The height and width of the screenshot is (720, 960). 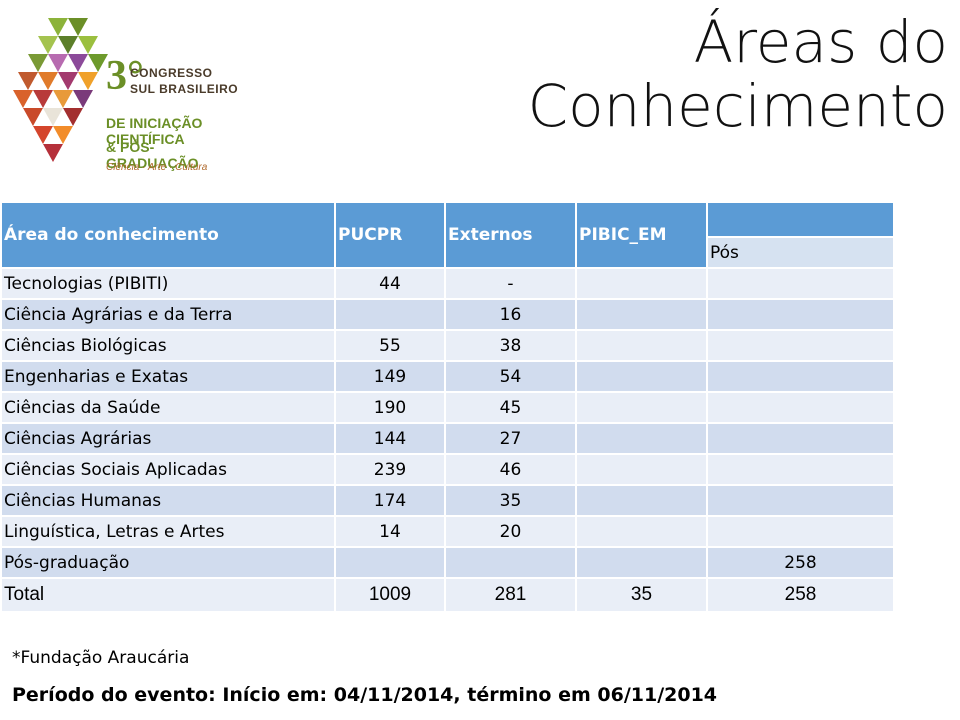 I want to click on logo-line-1: CONGRESSO, so click(x=171, y=73).